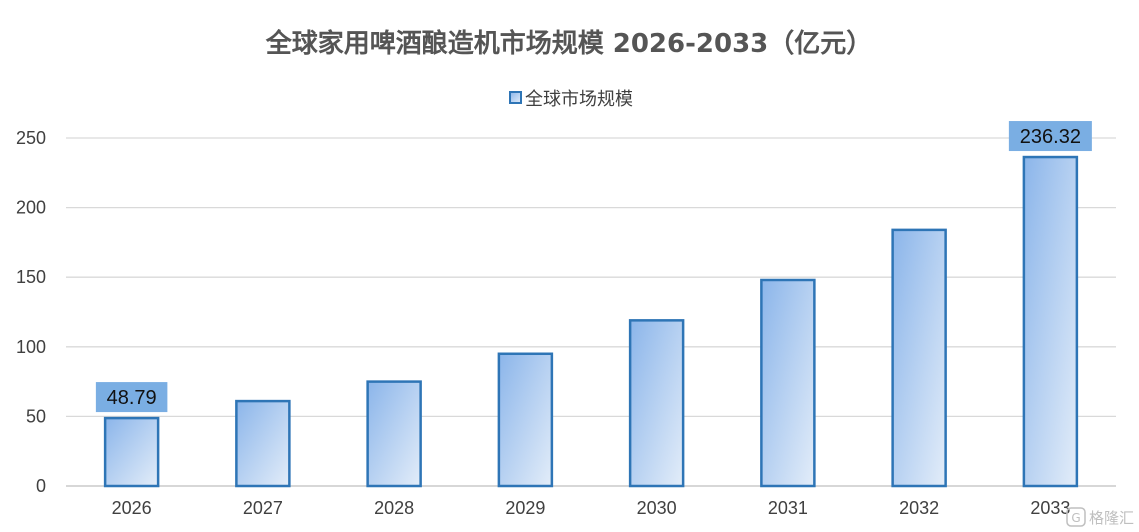  What do you see at coordinates (525, 420) in the screenshot?
I see `bar-2029` at bounding box center [525, 420].